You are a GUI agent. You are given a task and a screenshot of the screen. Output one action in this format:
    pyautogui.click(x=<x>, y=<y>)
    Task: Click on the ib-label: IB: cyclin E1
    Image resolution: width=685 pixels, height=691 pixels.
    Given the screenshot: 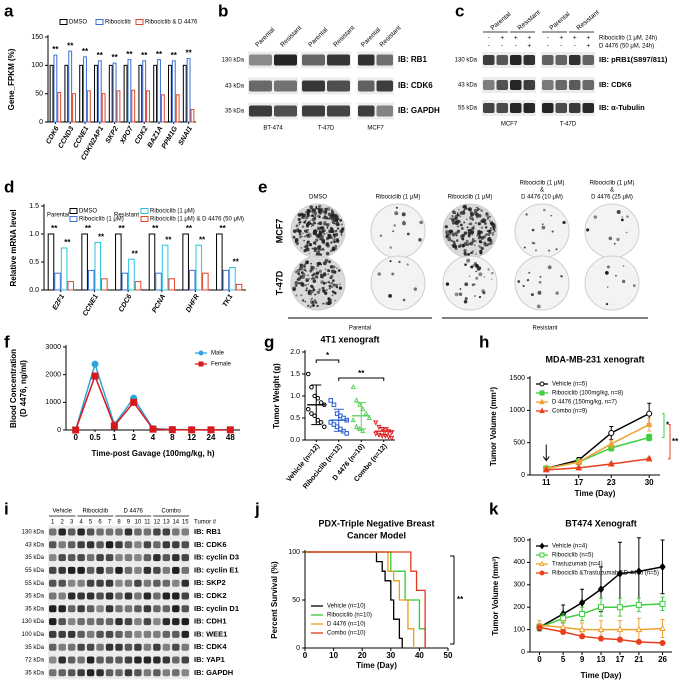 What is the action you would take?
    pyautogui.click(x=216, y=569)
    